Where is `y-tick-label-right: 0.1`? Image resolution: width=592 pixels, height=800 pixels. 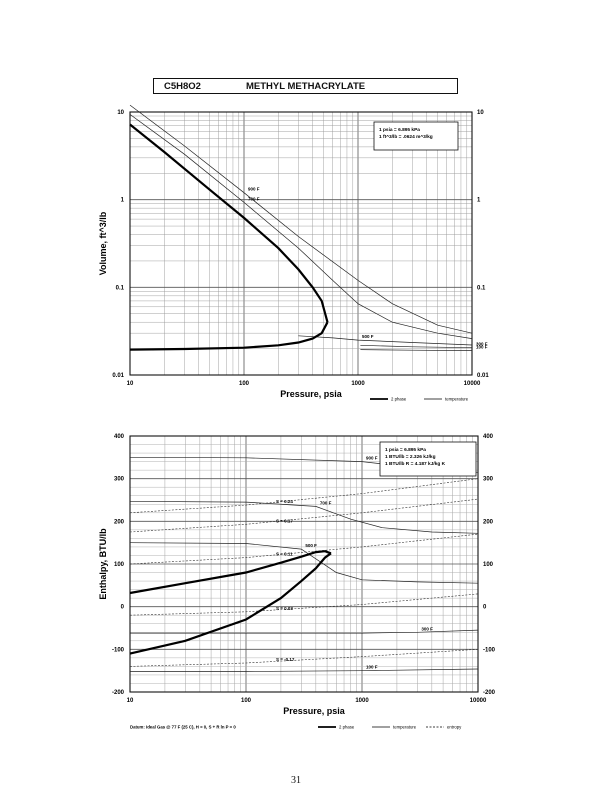 y-tick-label-right: 0.1 is located at coordinates (481, 288).